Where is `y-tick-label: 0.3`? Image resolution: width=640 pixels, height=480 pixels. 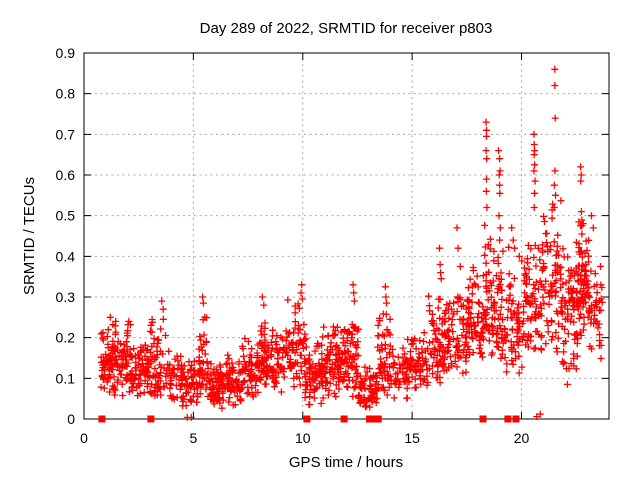
y-tick-label: 0.3 is located at coordinates (66, 297).